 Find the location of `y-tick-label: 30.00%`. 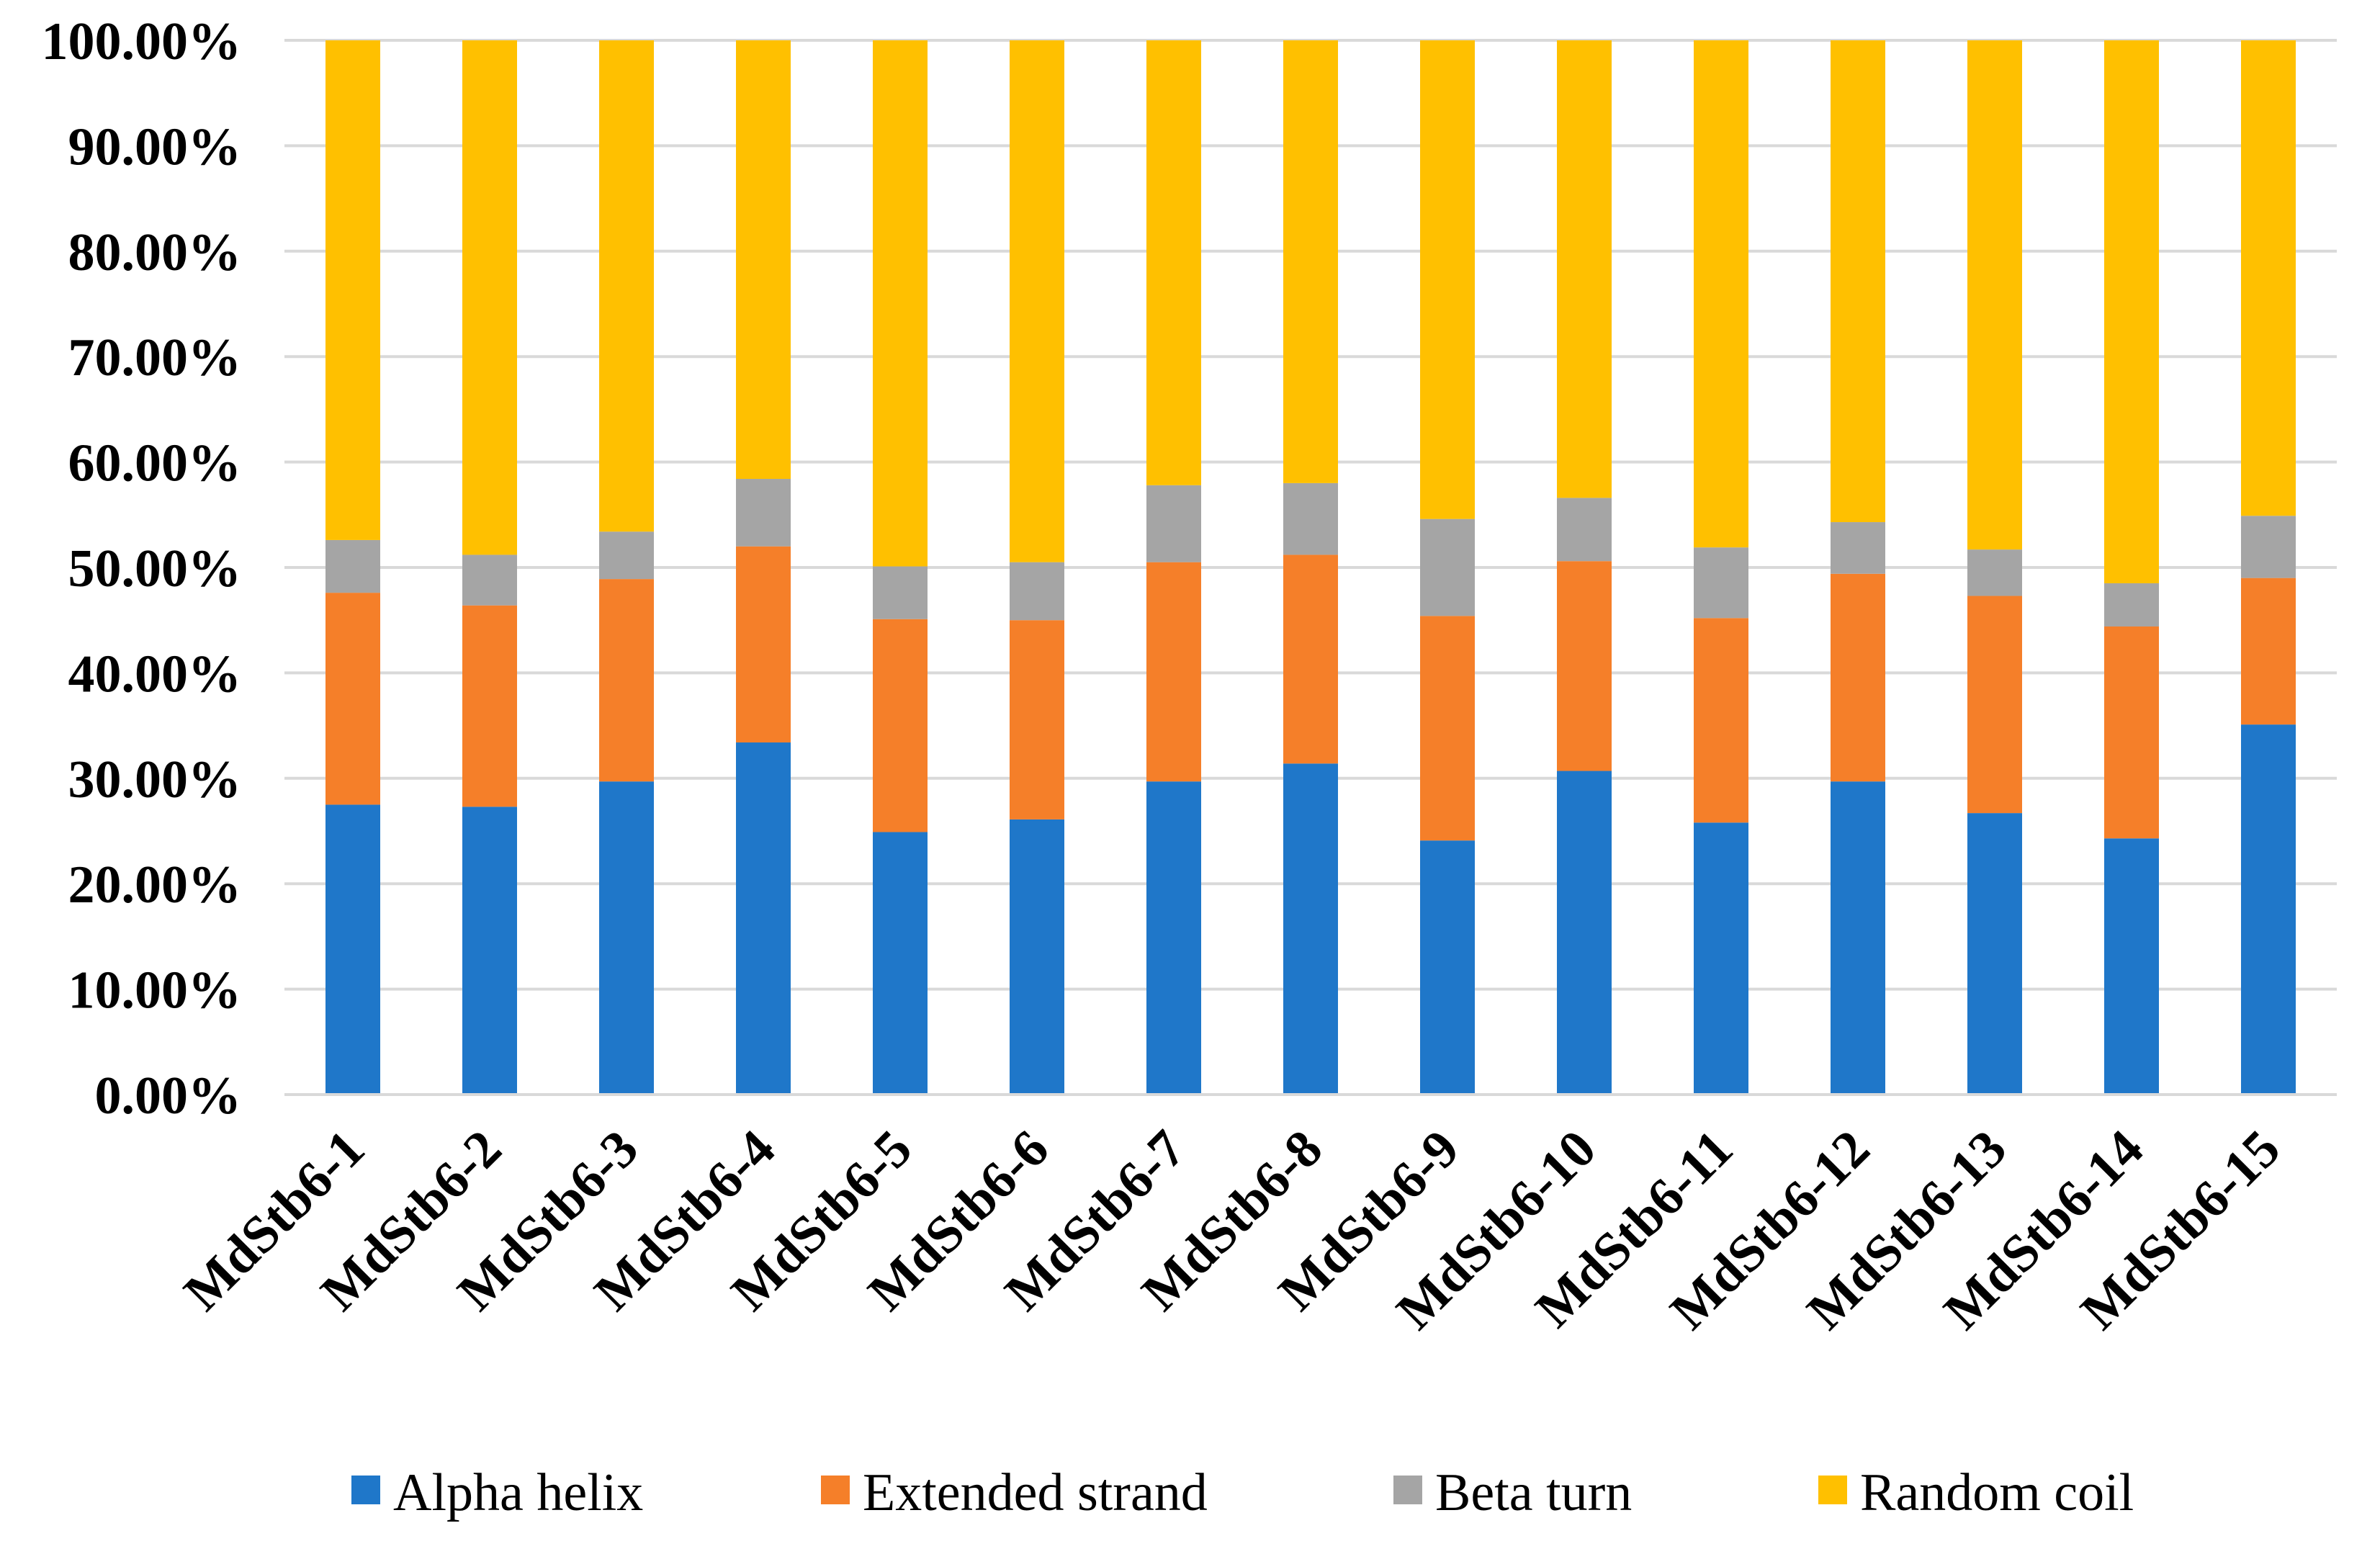

y-tick-label: 30.00% is located at coordinates (155, 779).